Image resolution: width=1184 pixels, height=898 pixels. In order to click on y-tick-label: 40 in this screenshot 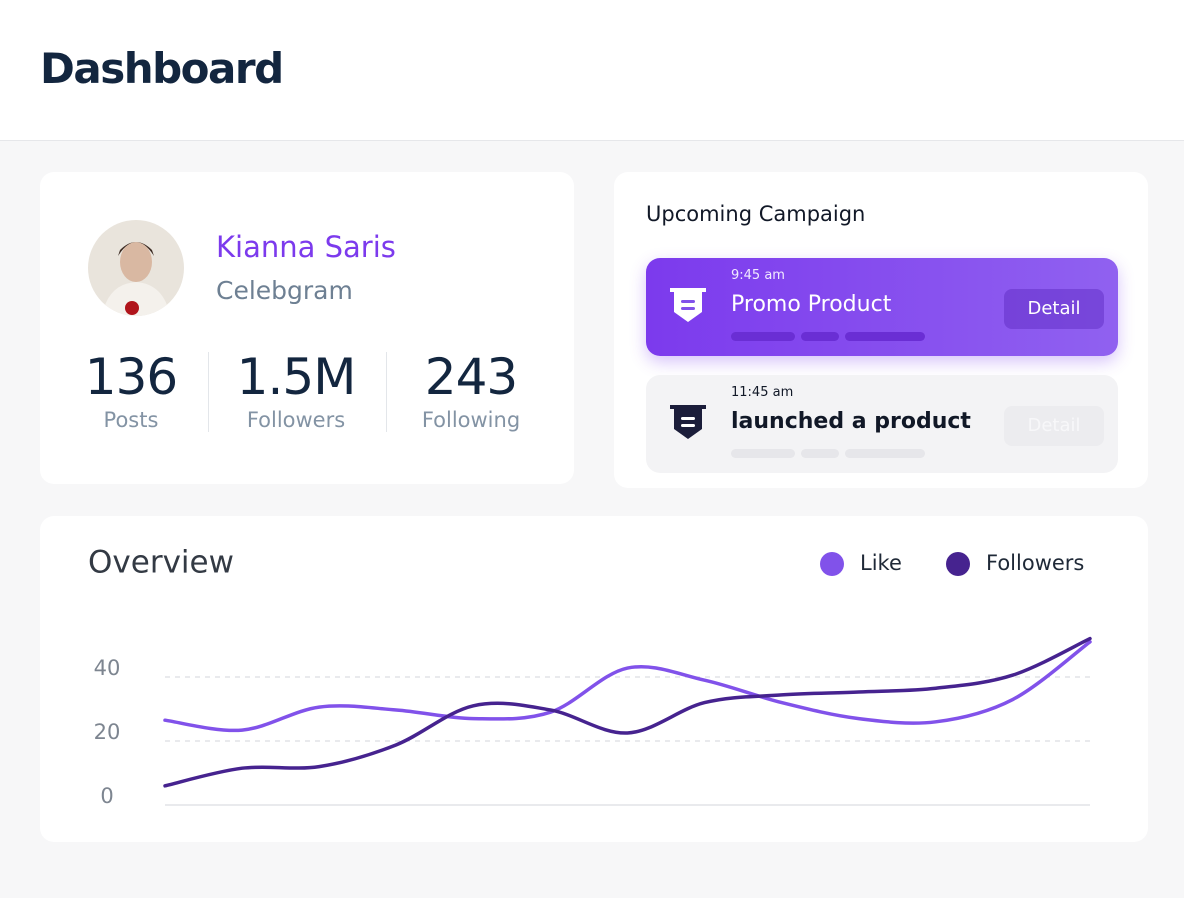, I will do `click(107, 668)`.